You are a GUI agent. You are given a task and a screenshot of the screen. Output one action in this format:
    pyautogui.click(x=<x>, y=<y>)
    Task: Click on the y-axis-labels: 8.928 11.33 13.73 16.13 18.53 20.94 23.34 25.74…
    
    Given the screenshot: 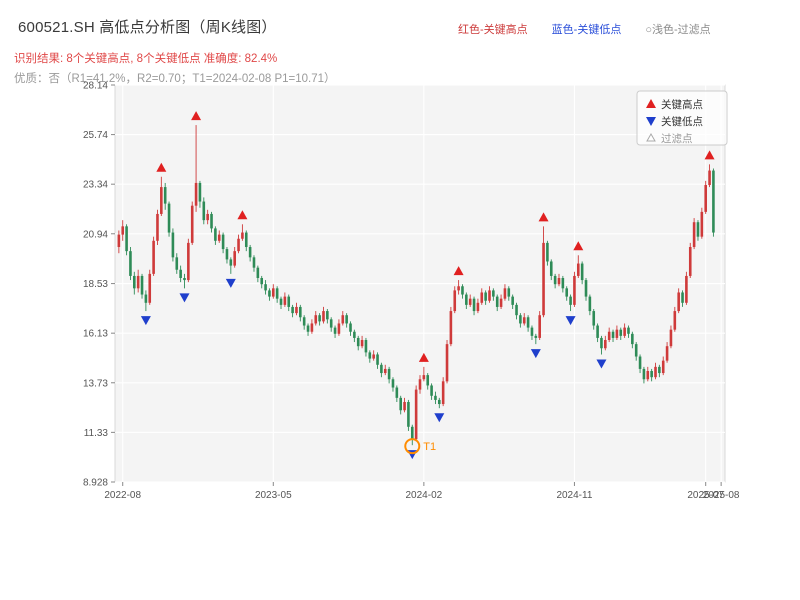 What is the action you would take?
    pyautogui.click(x=99, y=285)
    